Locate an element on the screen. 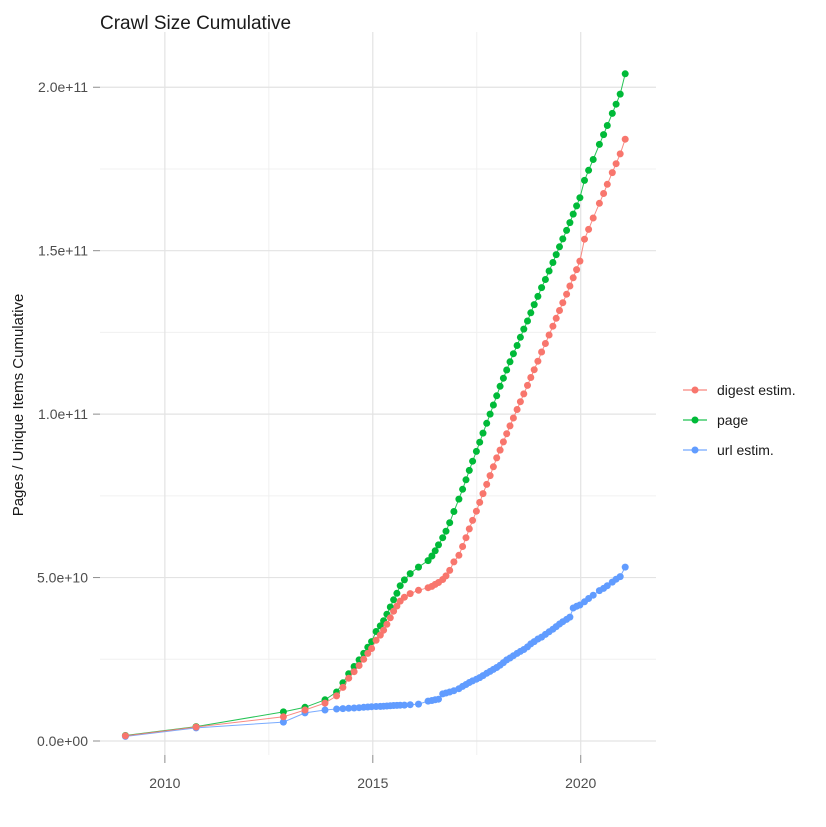 Image resolution: width=826 pixels, height=827 pixels. y-tick-label: 2.0e+11 is located at coordinates (63, 87).